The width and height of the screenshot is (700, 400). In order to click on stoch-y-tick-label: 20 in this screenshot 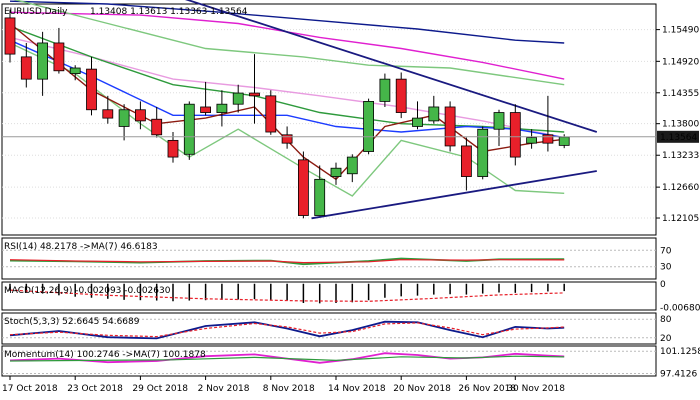, I will do `click(666, 339)`.